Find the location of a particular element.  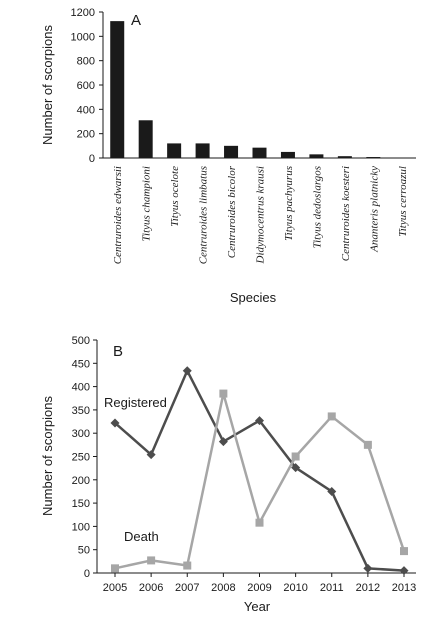

x-tick-label: 2005 is located at coordinates (115, 588).